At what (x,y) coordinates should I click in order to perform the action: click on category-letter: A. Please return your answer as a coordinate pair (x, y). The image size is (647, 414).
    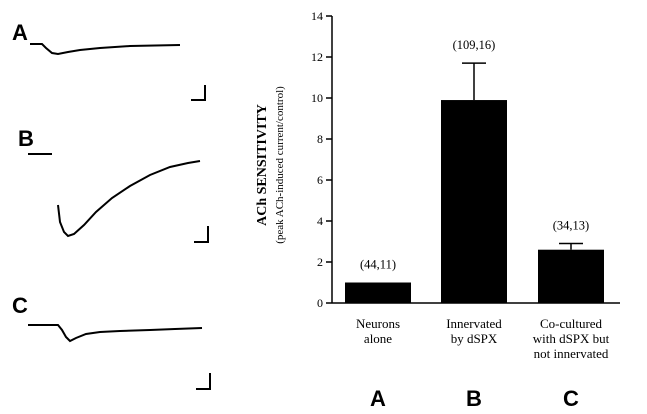
    Looking at the image, I should click on (378, 398).